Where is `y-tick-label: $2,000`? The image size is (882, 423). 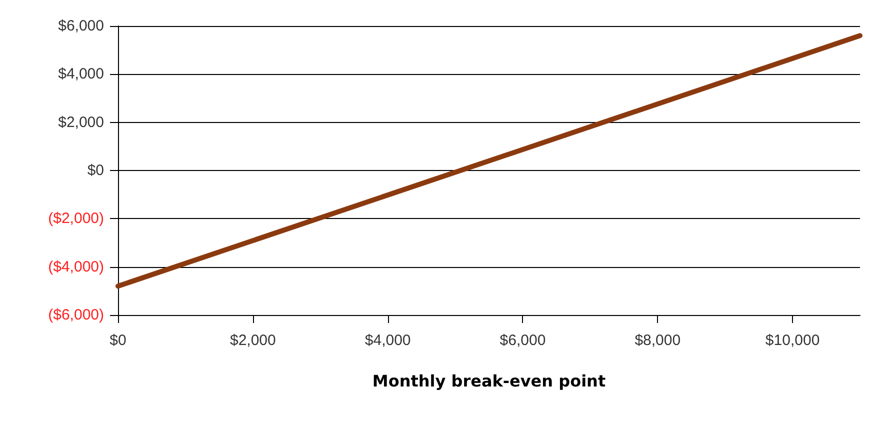
y-tick-label: $2,000 is located at coordinates (81, 122).